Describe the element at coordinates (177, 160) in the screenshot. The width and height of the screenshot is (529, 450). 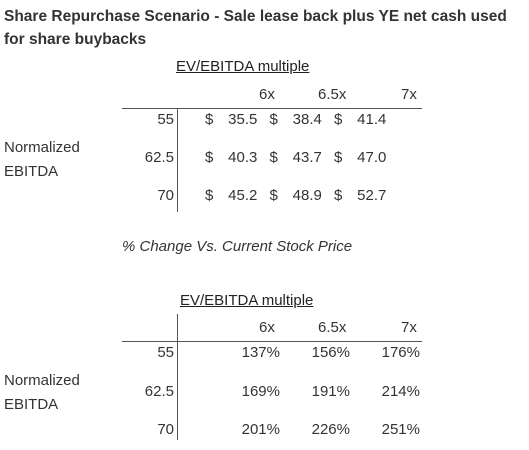
I see `table1-row-divider` at that location.